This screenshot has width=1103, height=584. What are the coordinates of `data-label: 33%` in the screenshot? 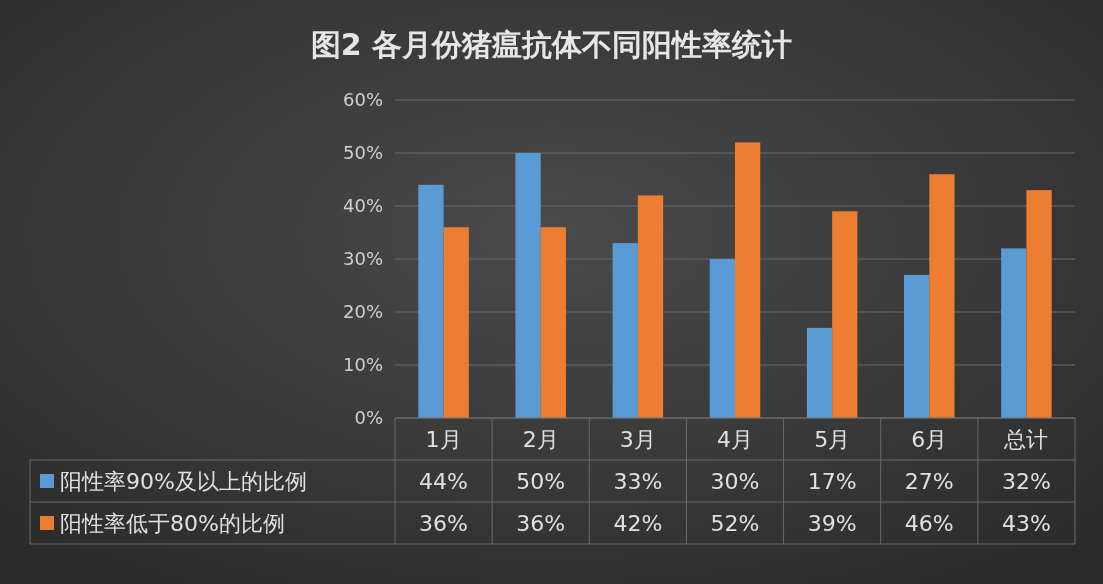 It's located at (638, 481).